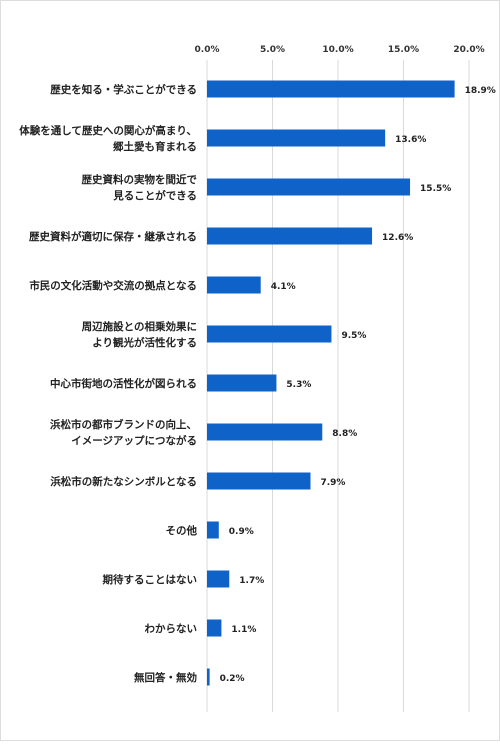 The image size is (500, 745). I want to click on category-label-10-0: 期待することはない, so click(150, 579).